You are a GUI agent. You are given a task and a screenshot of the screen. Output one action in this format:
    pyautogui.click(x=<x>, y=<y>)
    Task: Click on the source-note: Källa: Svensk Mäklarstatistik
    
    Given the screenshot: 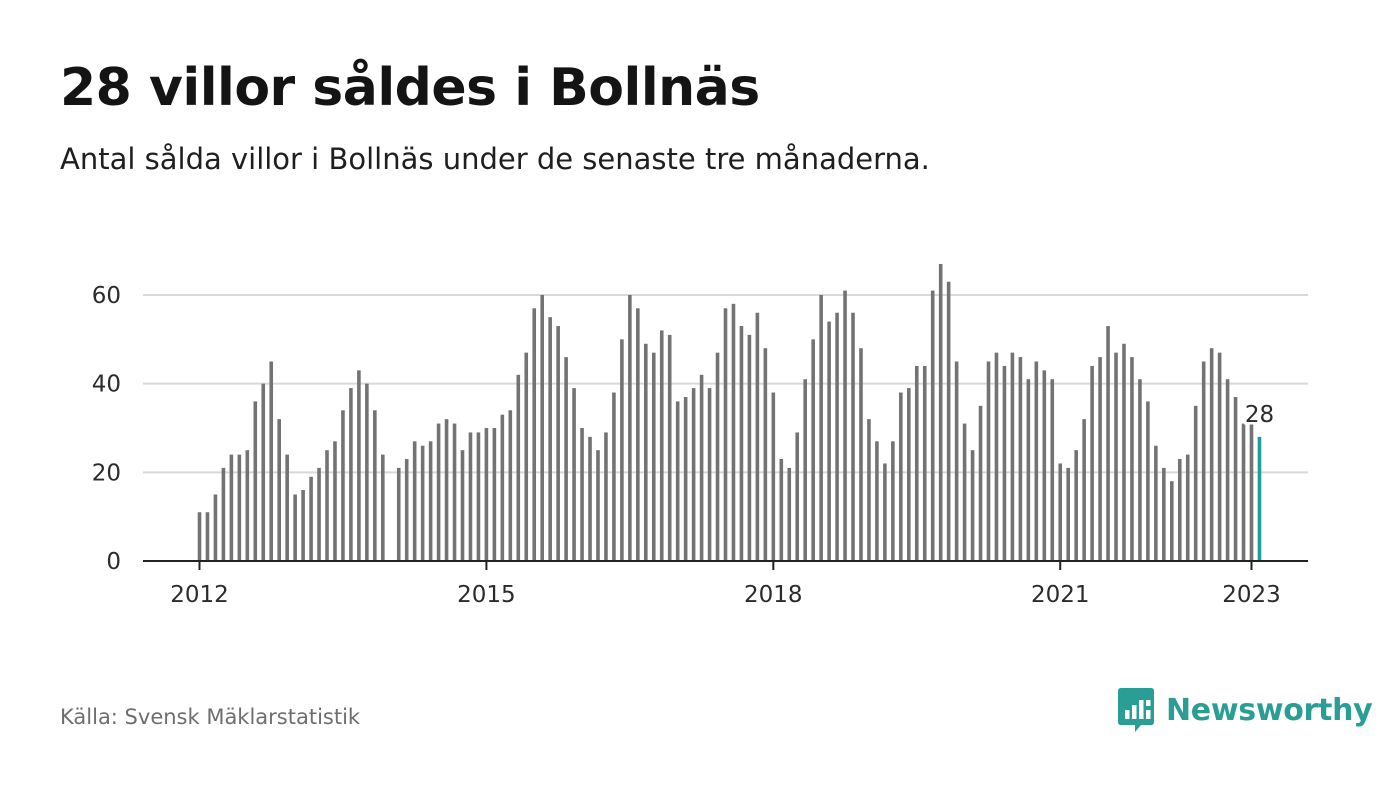 What is the action you would take?
    pyautogui.click(x=210, y=717)
    